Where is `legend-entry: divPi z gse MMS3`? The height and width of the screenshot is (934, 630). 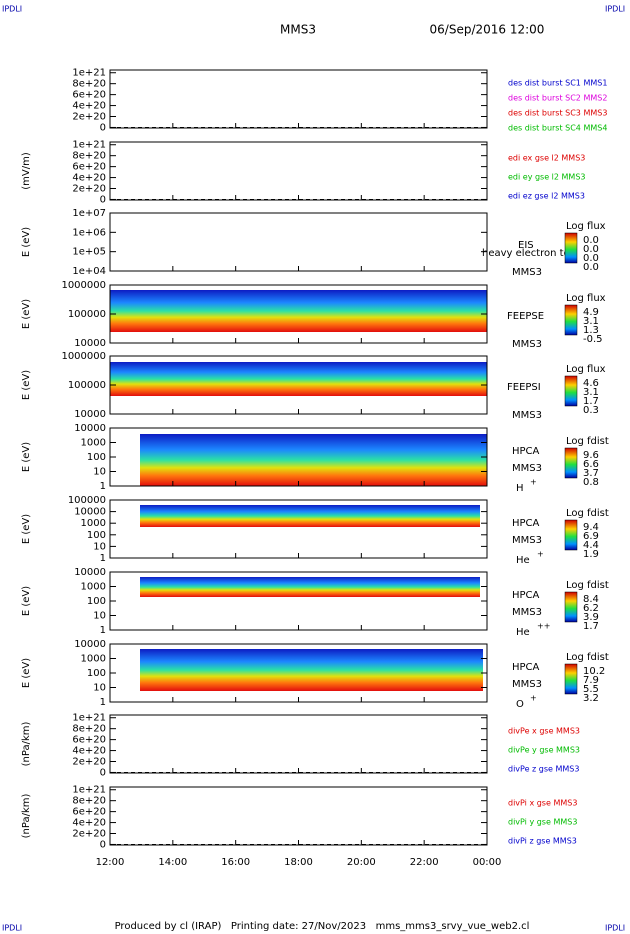
legend-entry: divPi z gse MMS3 is located at coordinates (542, 841).